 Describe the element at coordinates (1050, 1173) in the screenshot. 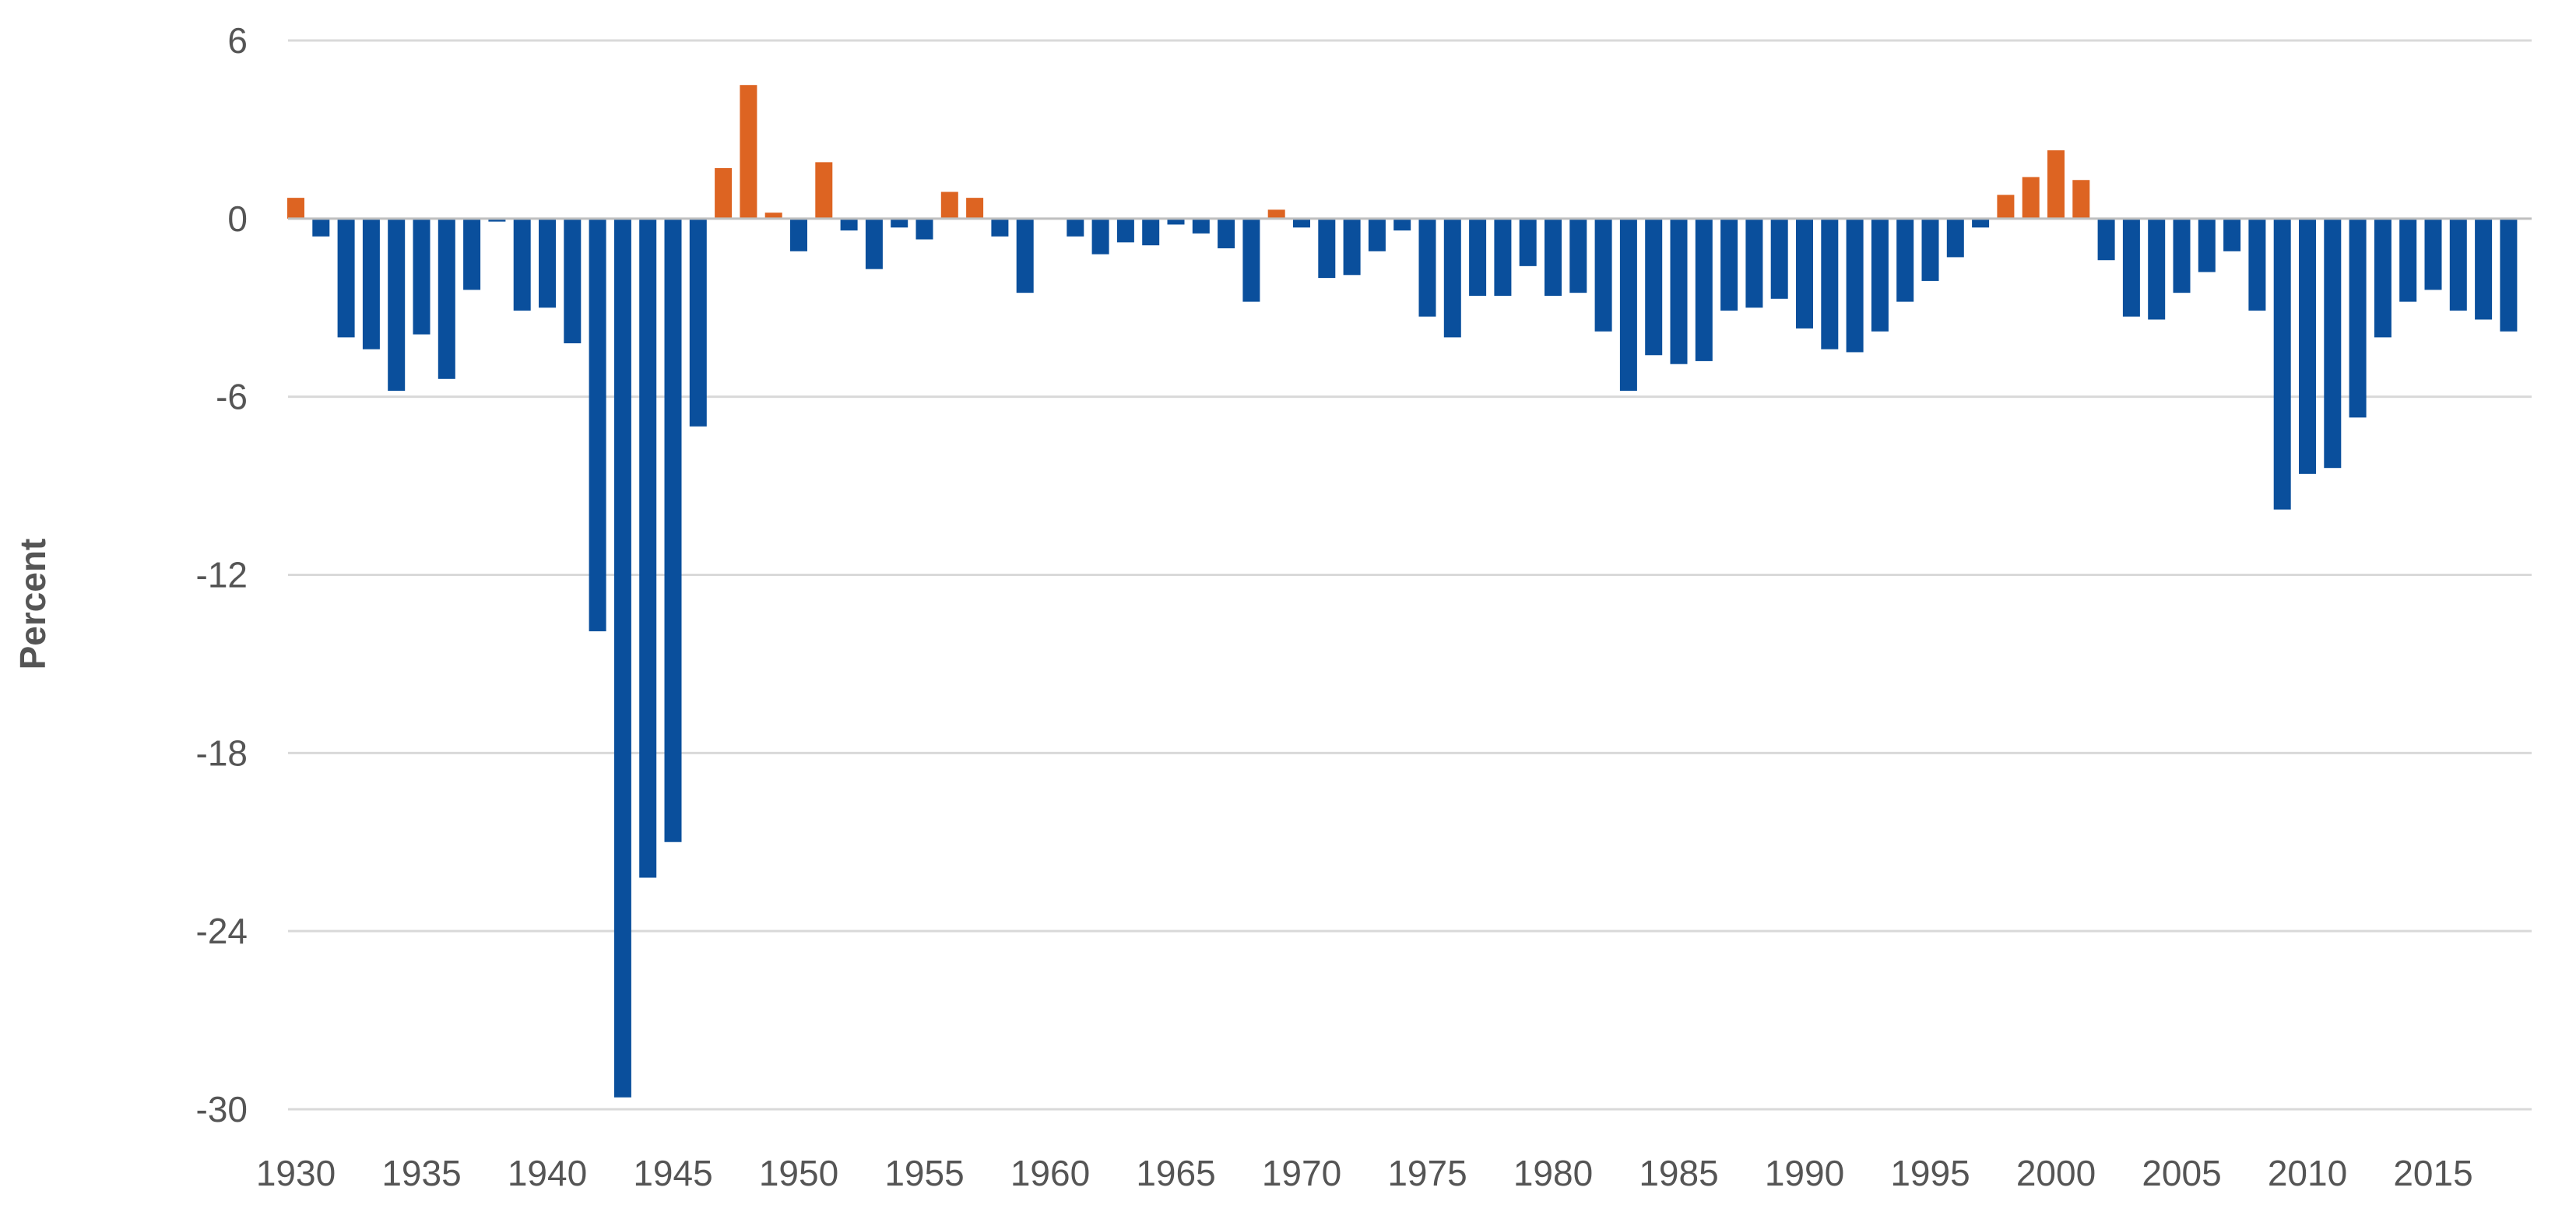

I see `x-tick-label: 1960` at that location.